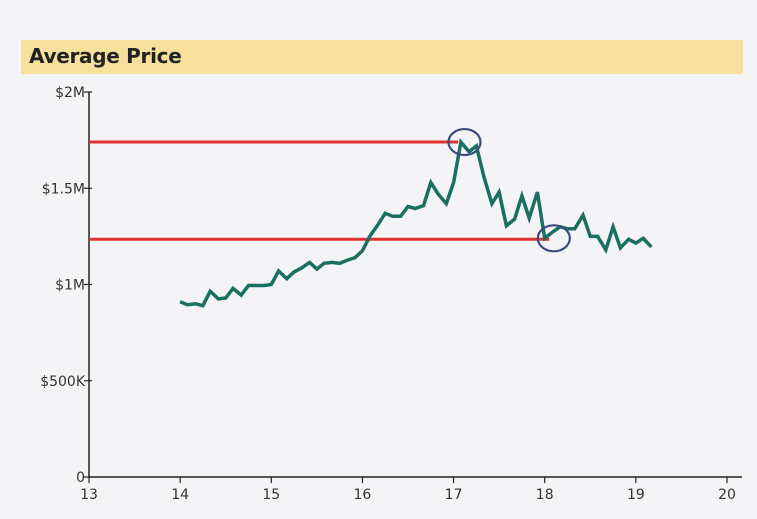 Image resolution: width=757 pixels, height=519 pixels. I want to click on y-tick-label: $1.5M, so click(63, 189).